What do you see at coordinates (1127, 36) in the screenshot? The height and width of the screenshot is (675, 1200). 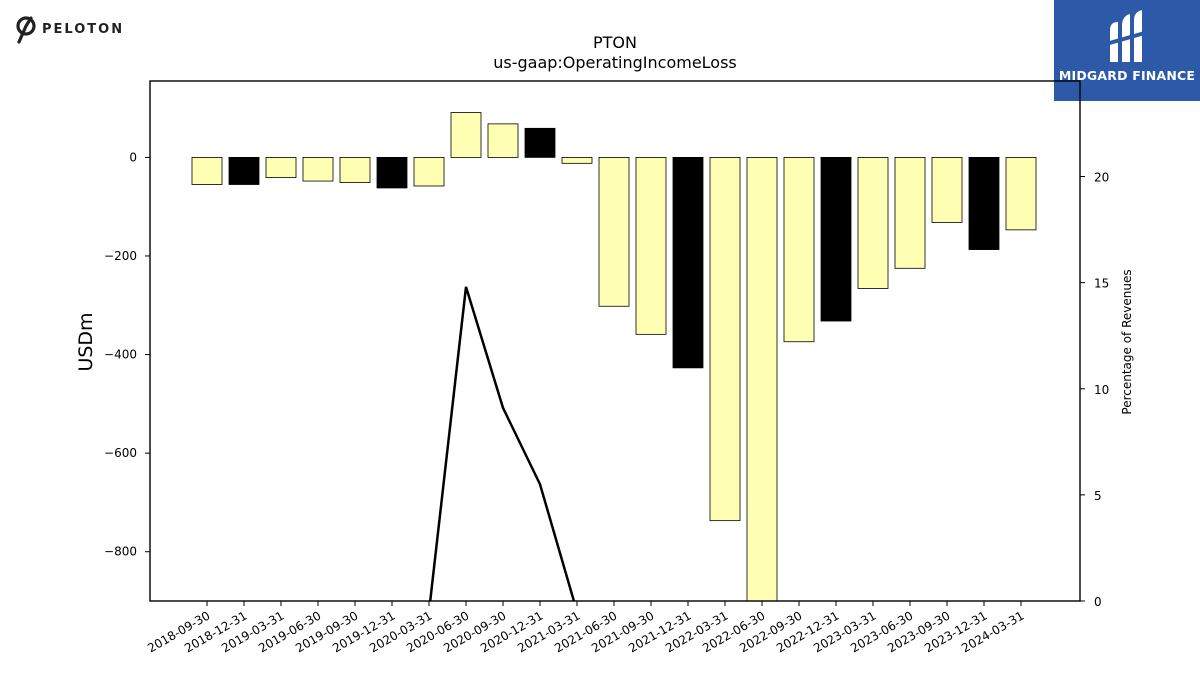 I see `midgard-mark-icon` at bounding box center [1127, 36].